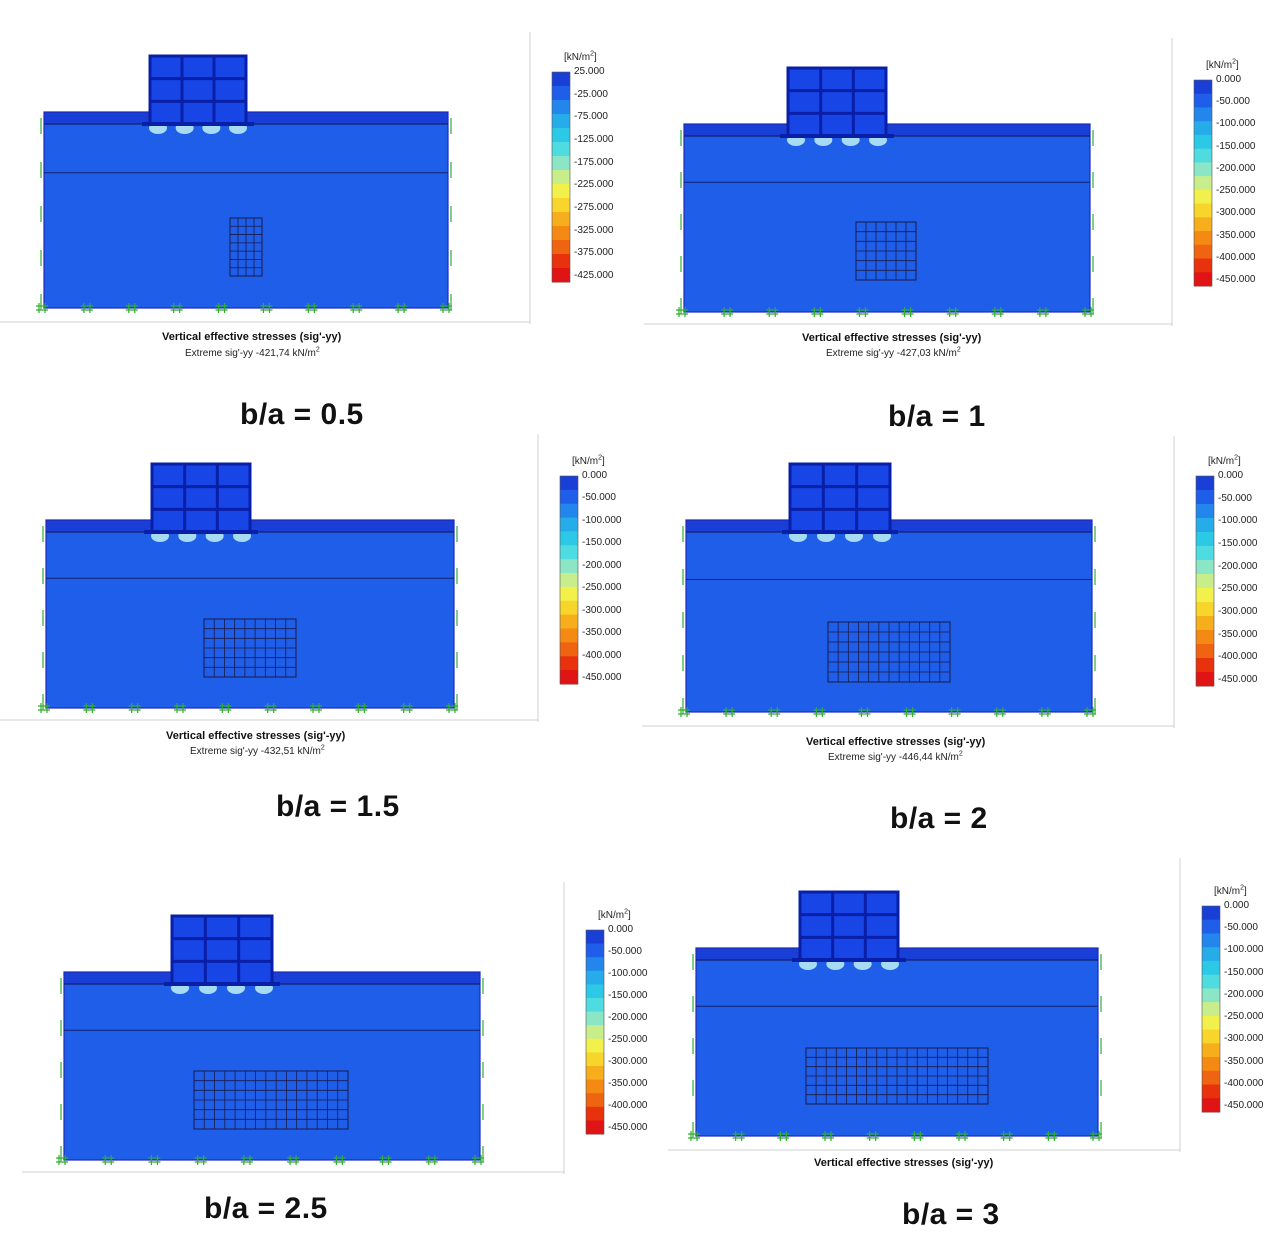  Describe the element at coordinates (266, 1208) in the screenshot. I see `ratio-label: b/a = 2.5` at that location.